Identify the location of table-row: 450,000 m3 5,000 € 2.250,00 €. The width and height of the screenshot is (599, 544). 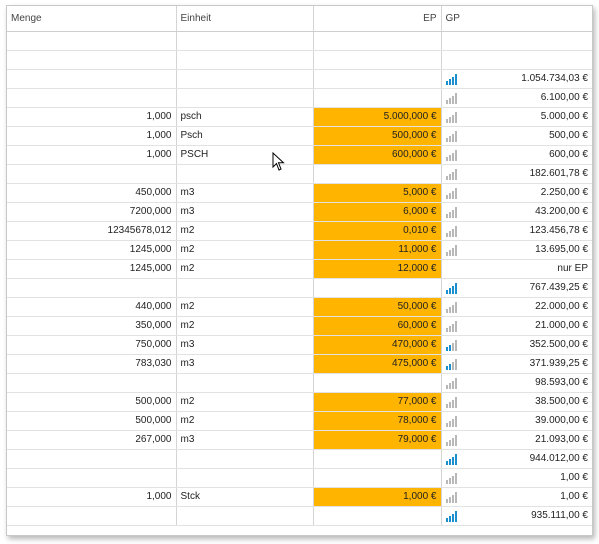
(299, 193).